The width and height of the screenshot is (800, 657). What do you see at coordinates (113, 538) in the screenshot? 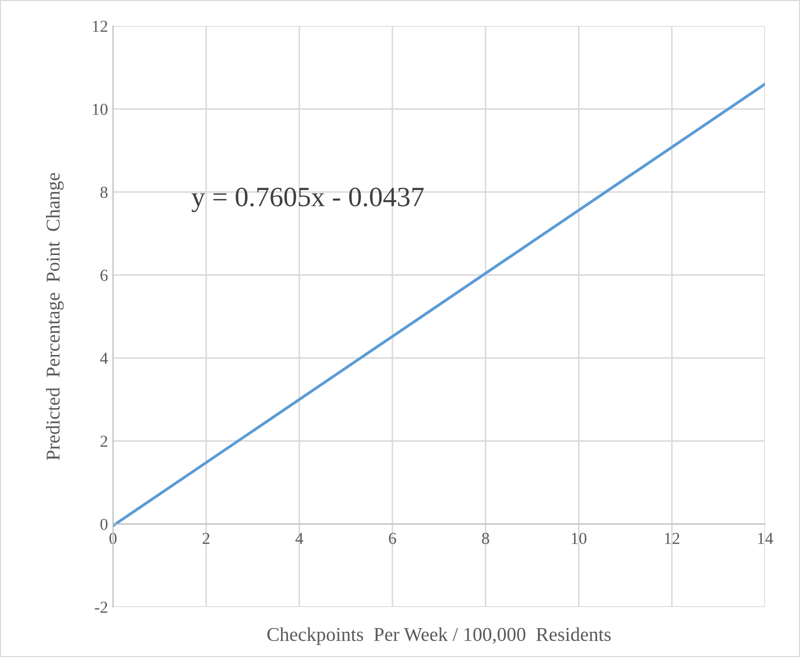
I see `x-tick-label: 0` at bounding box center [113, 538].